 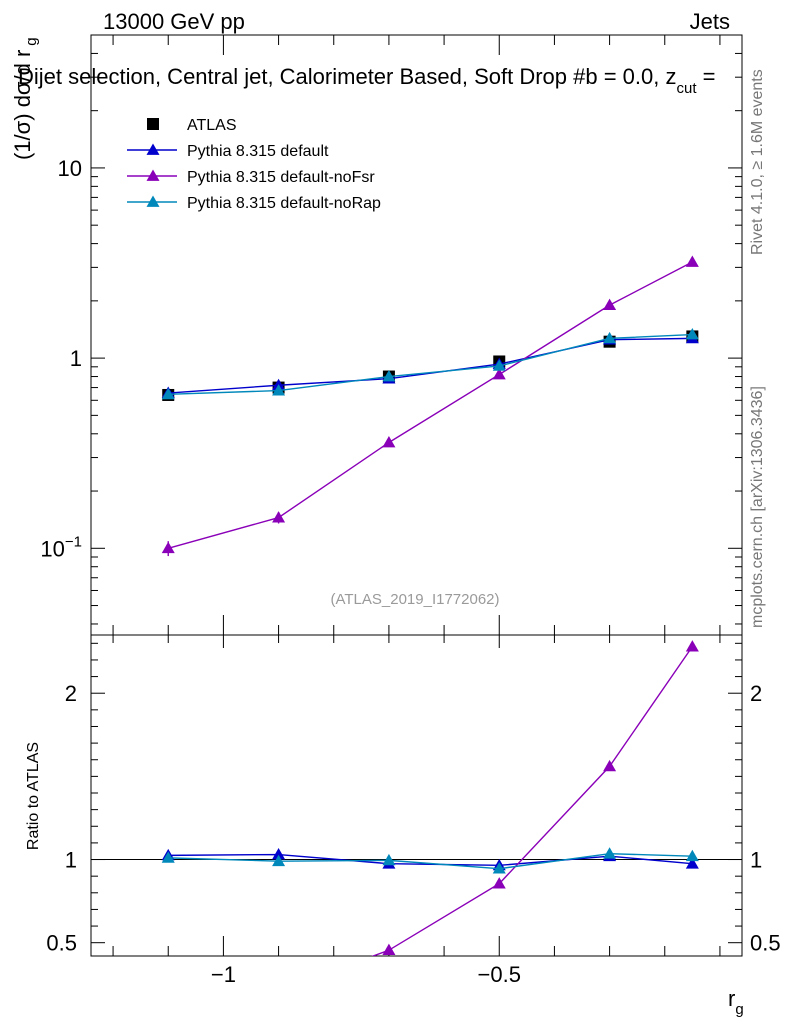 What do you see at coordinates (174, 21) in the screenshot?
I see `energy-label: 13000 GeV pp` at bounding box center [174, 21].